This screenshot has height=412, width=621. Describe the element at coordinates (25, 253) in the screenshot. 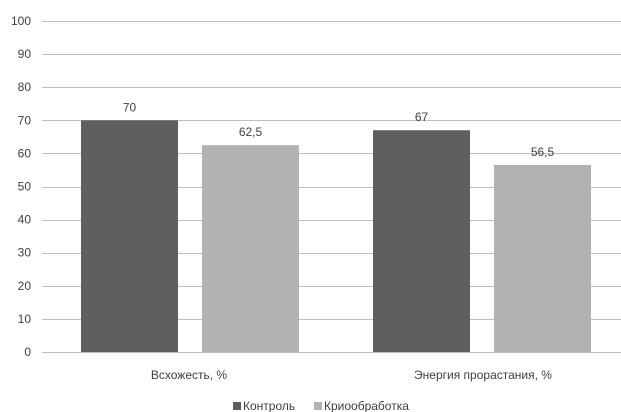

I see `y-tick-label-30: 30` at that location.